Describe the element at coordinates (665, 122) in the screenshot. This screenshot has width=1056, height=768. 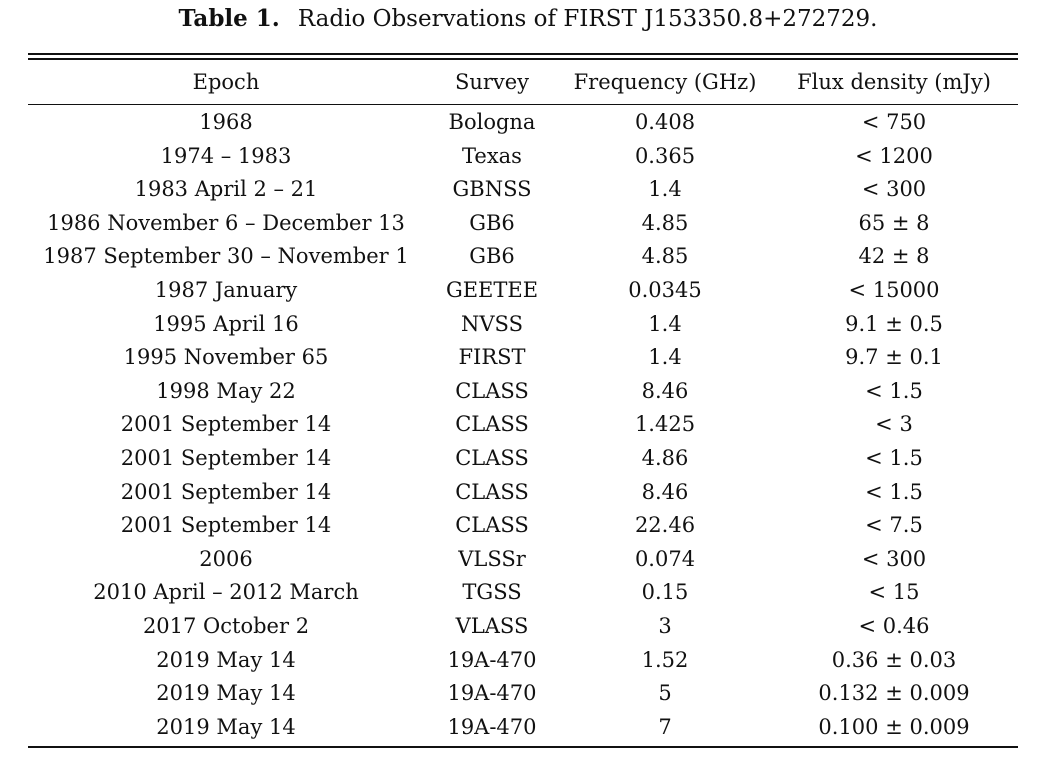
I see `frequency-cell: 0.408` at that location.